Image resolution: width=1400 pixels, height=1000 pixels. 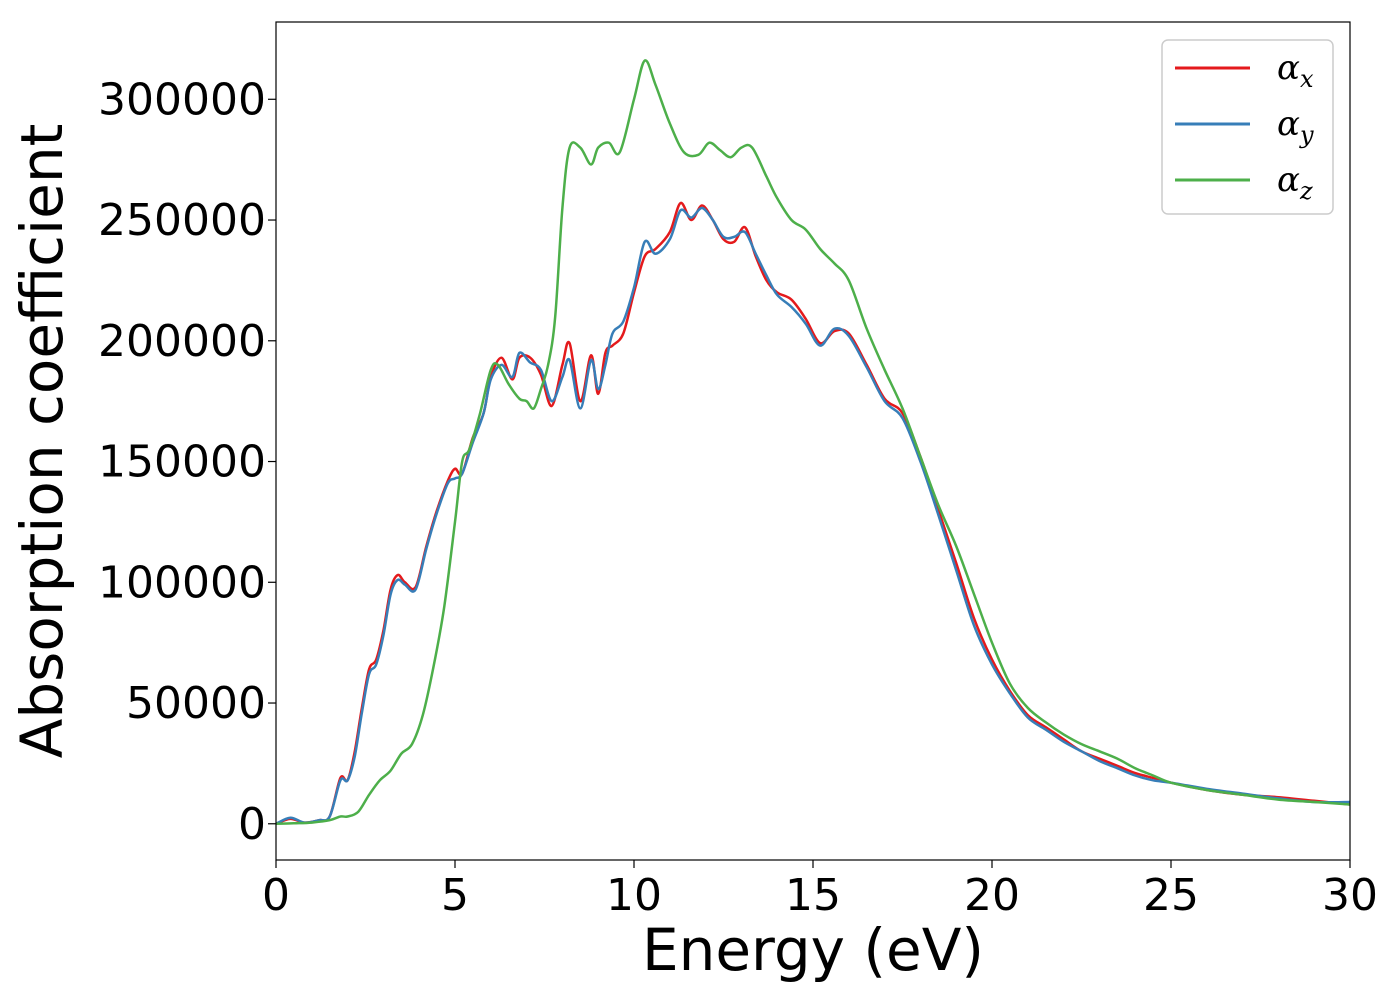 I want to click on y-tick-label: 150000, so click(x=182, y=462).